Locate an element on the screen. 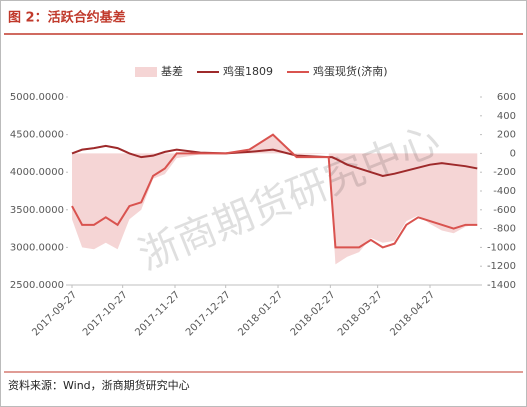 The height and width of the screenshot is (407, 527). y-tick-label: 5000.0000 is located at coordinates (37, 97).